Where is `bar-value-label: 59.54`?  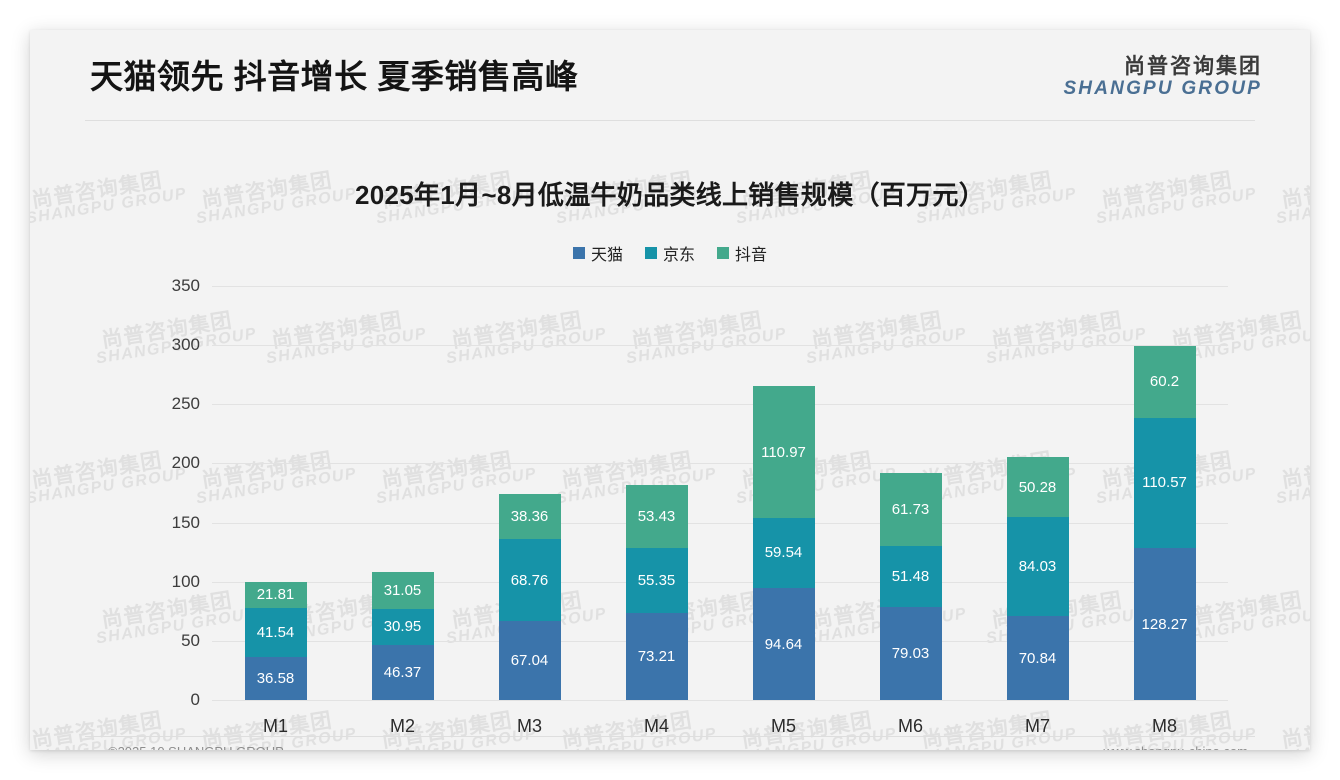
bar-value-label: 59.54 is located at coordinates (783, 553).